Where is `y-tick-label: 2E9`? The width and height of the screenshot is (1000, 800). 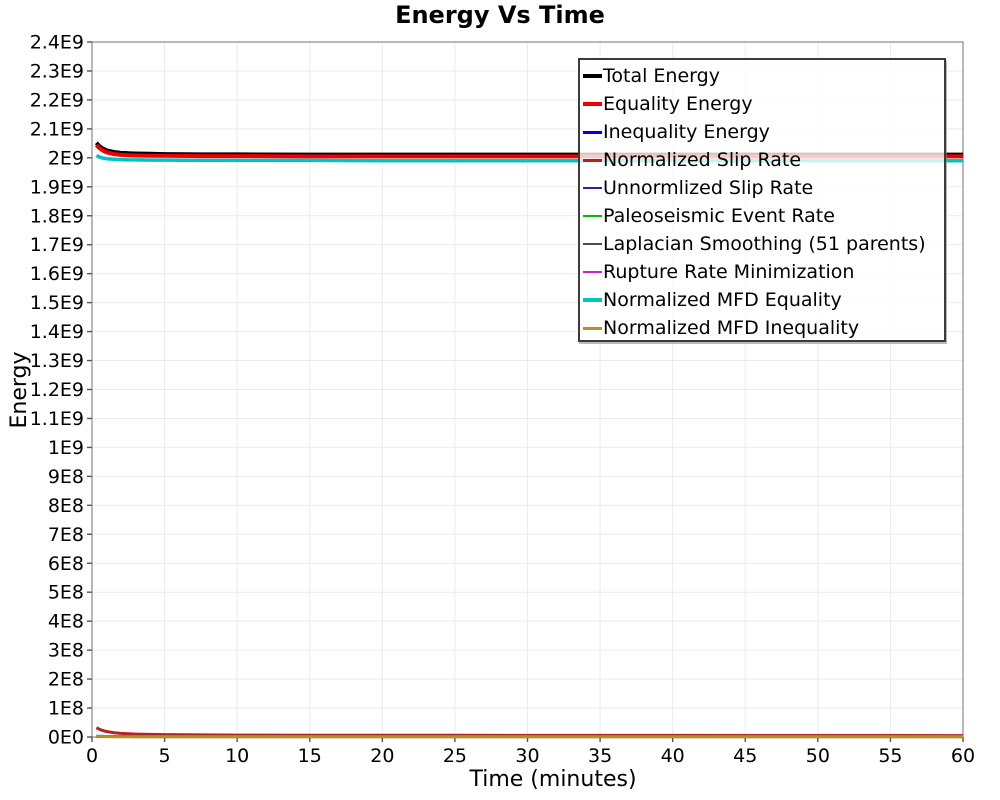 y-tick-label: 2E9 is located at coordinates (66, 158).